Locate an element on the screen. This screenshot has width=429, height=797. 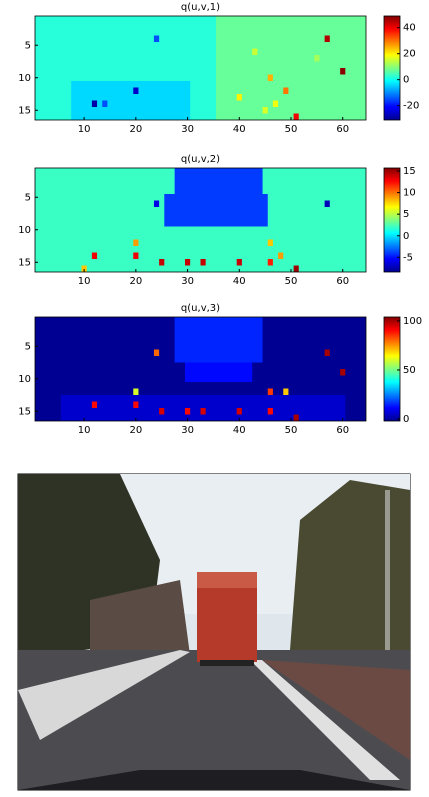
colorbar-tick-label: 15 is located at coordinates (409, 171).